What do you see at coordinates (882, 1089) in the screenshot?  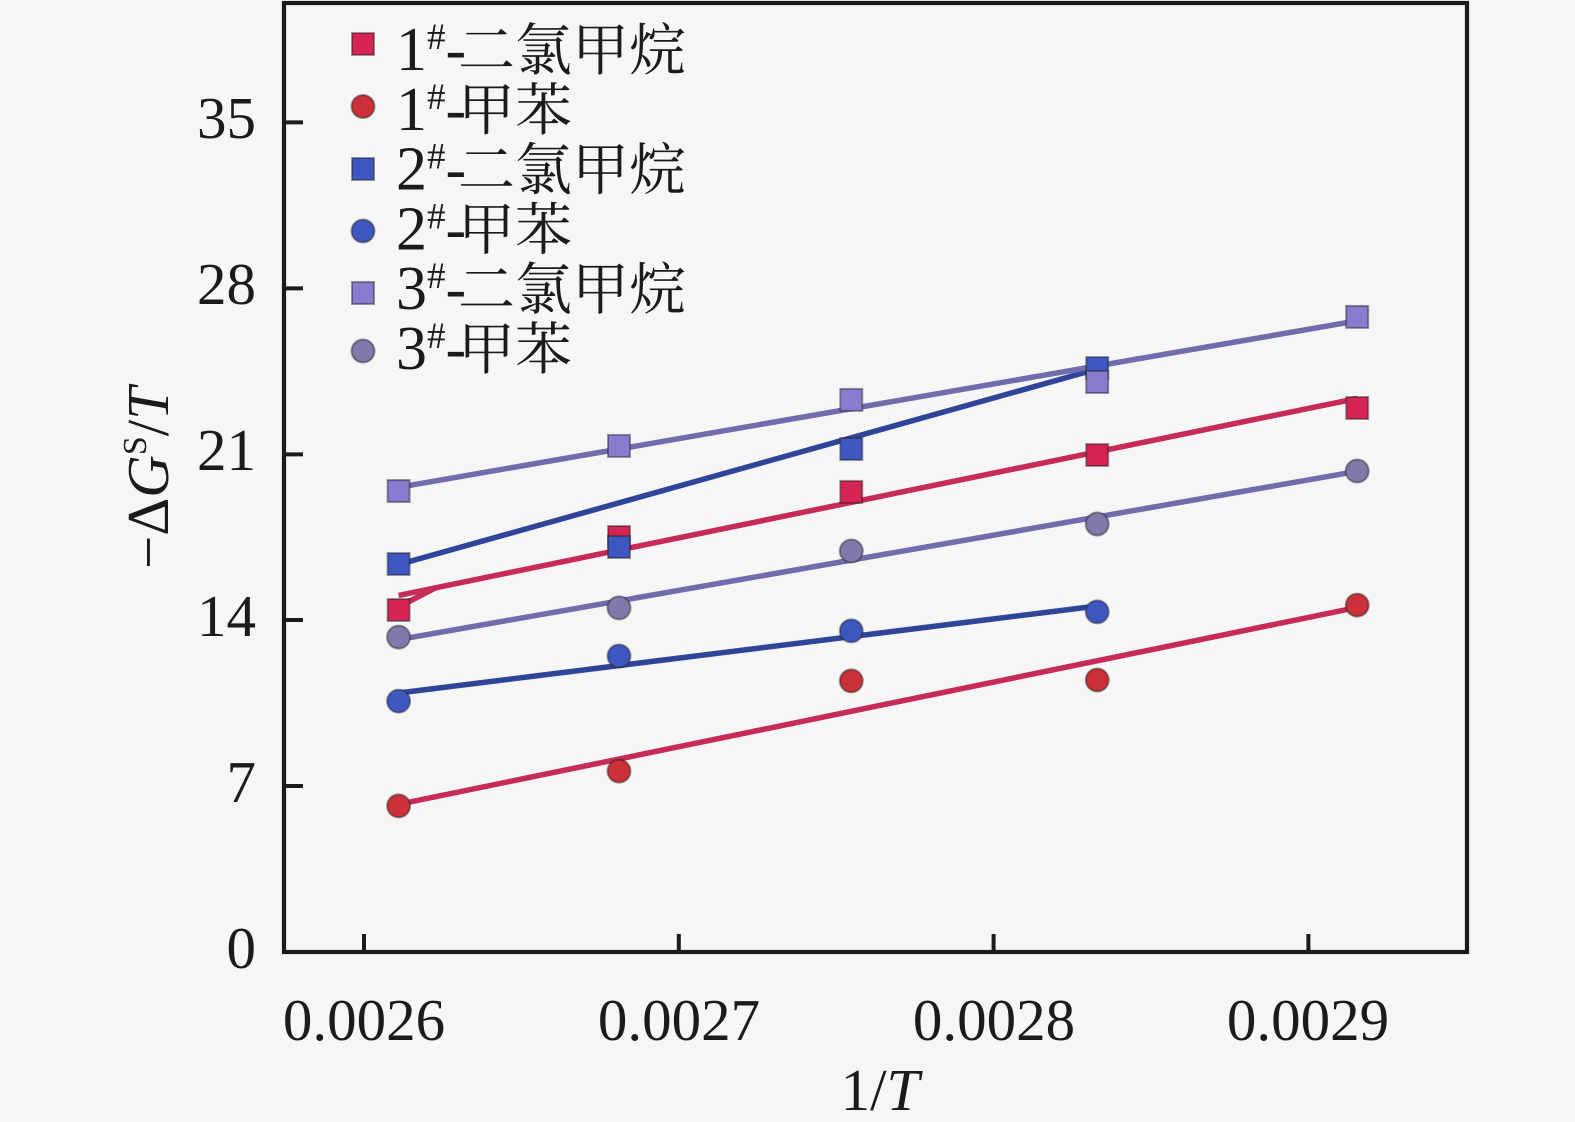 I see `svg-text: 1/T` at bounding box center [882, 1089].